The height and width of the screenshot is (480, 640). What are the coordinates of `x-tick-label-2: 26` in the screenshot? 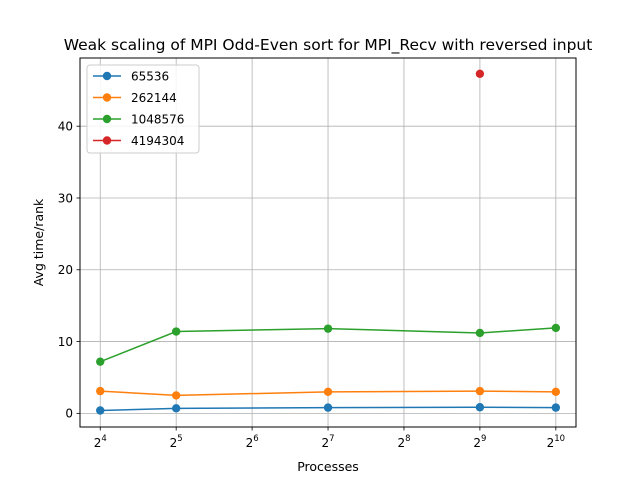 It's located at (252, 442).